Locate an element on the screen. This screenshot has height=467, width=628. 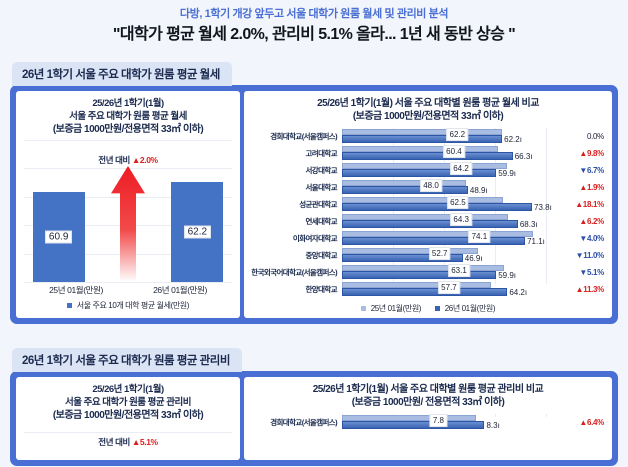
comparison-row-university: 연세대학교 is located at coordinates (321, 221).